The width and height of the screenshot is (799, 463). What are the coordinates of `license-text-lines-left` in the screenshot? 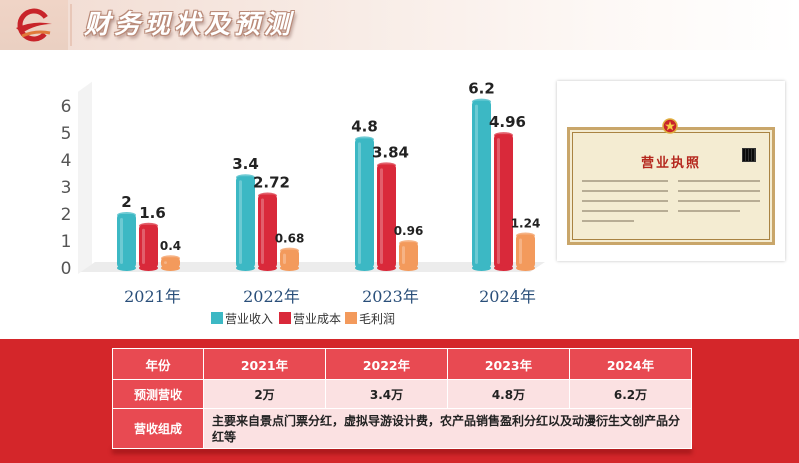 It's located at (625, 210).